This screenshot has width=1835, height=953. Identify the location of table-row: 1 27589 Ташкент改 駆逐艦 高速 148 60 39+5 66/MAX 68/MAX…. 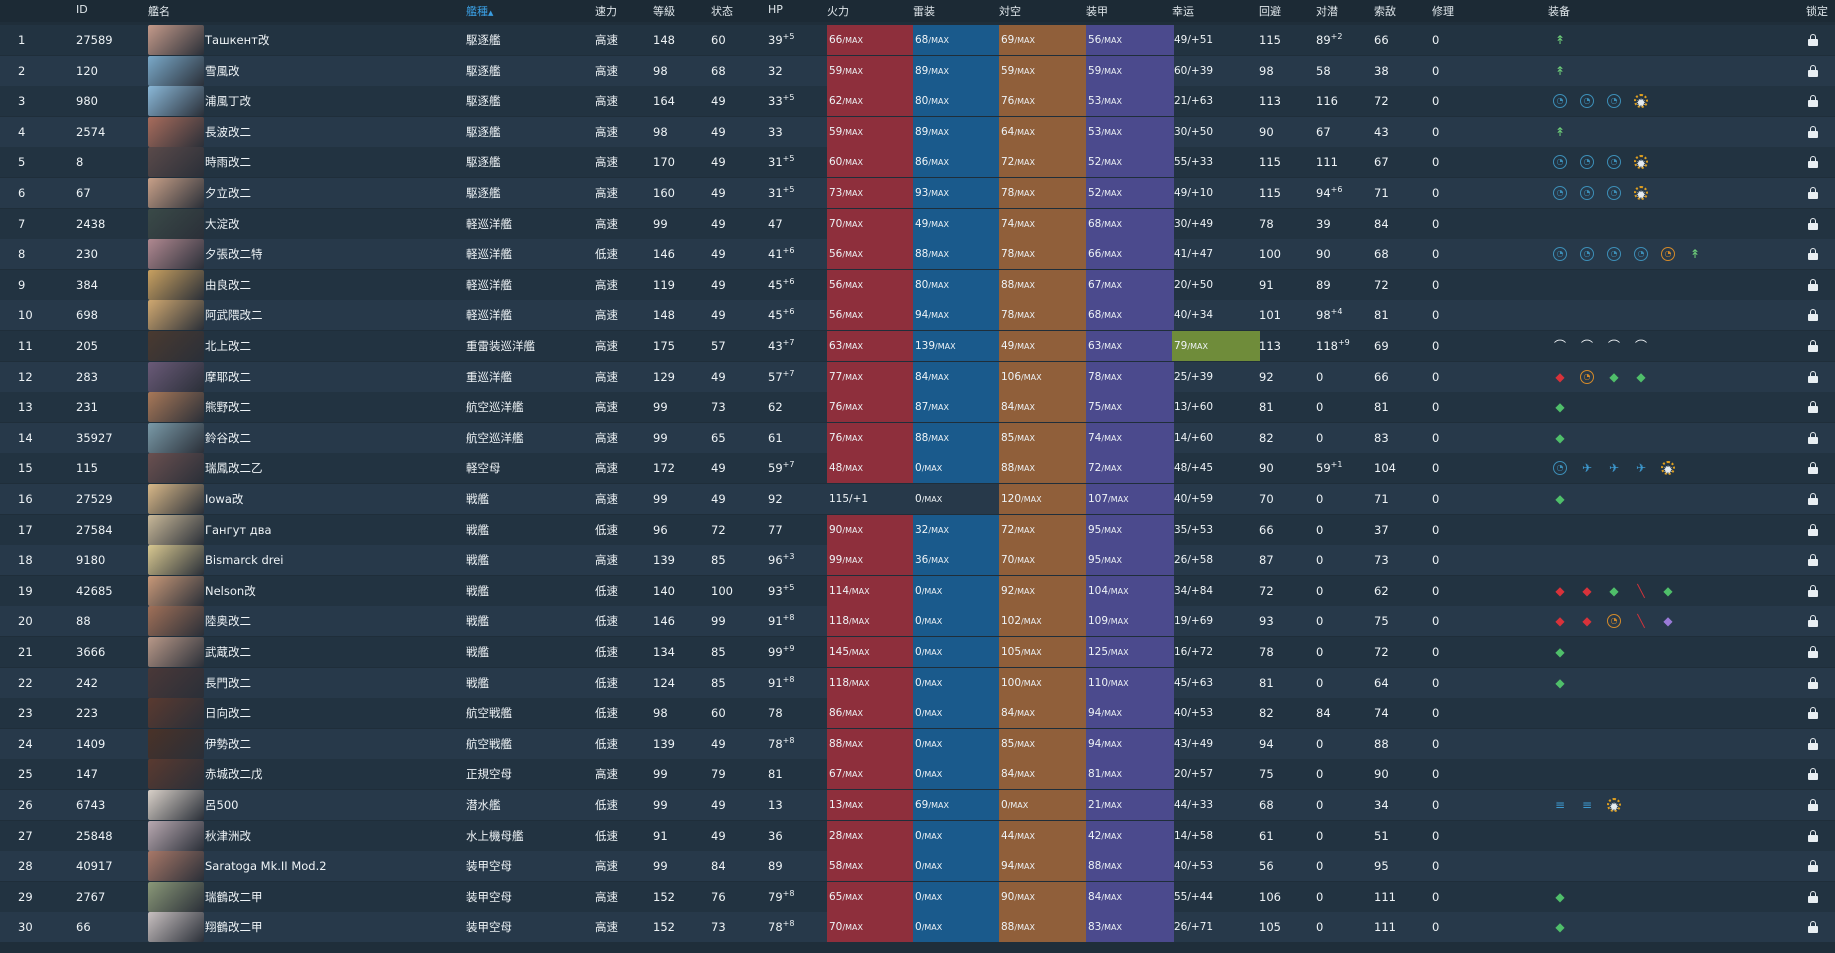
(917, 40).